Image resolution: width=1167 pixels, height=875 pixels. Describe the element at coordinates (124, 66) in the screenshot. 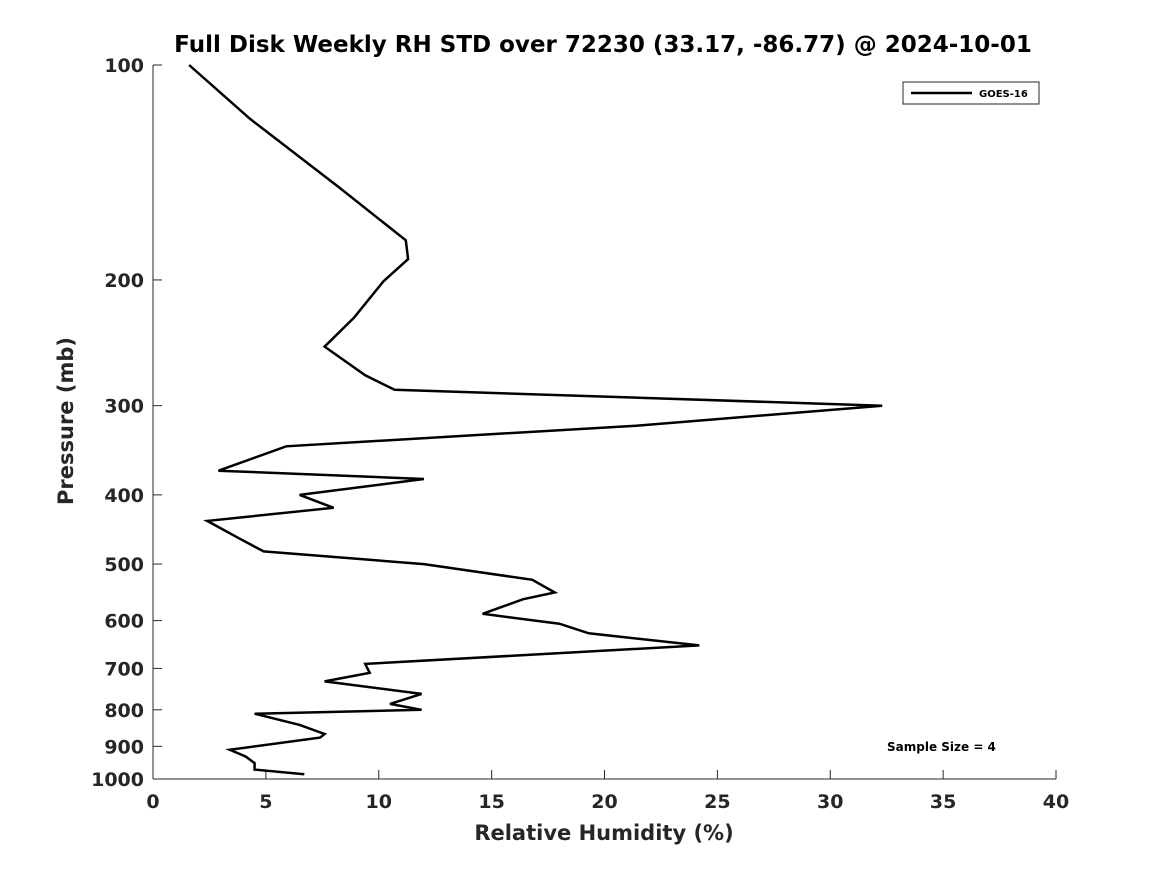

I see `y-tick-label: 100` at that location.